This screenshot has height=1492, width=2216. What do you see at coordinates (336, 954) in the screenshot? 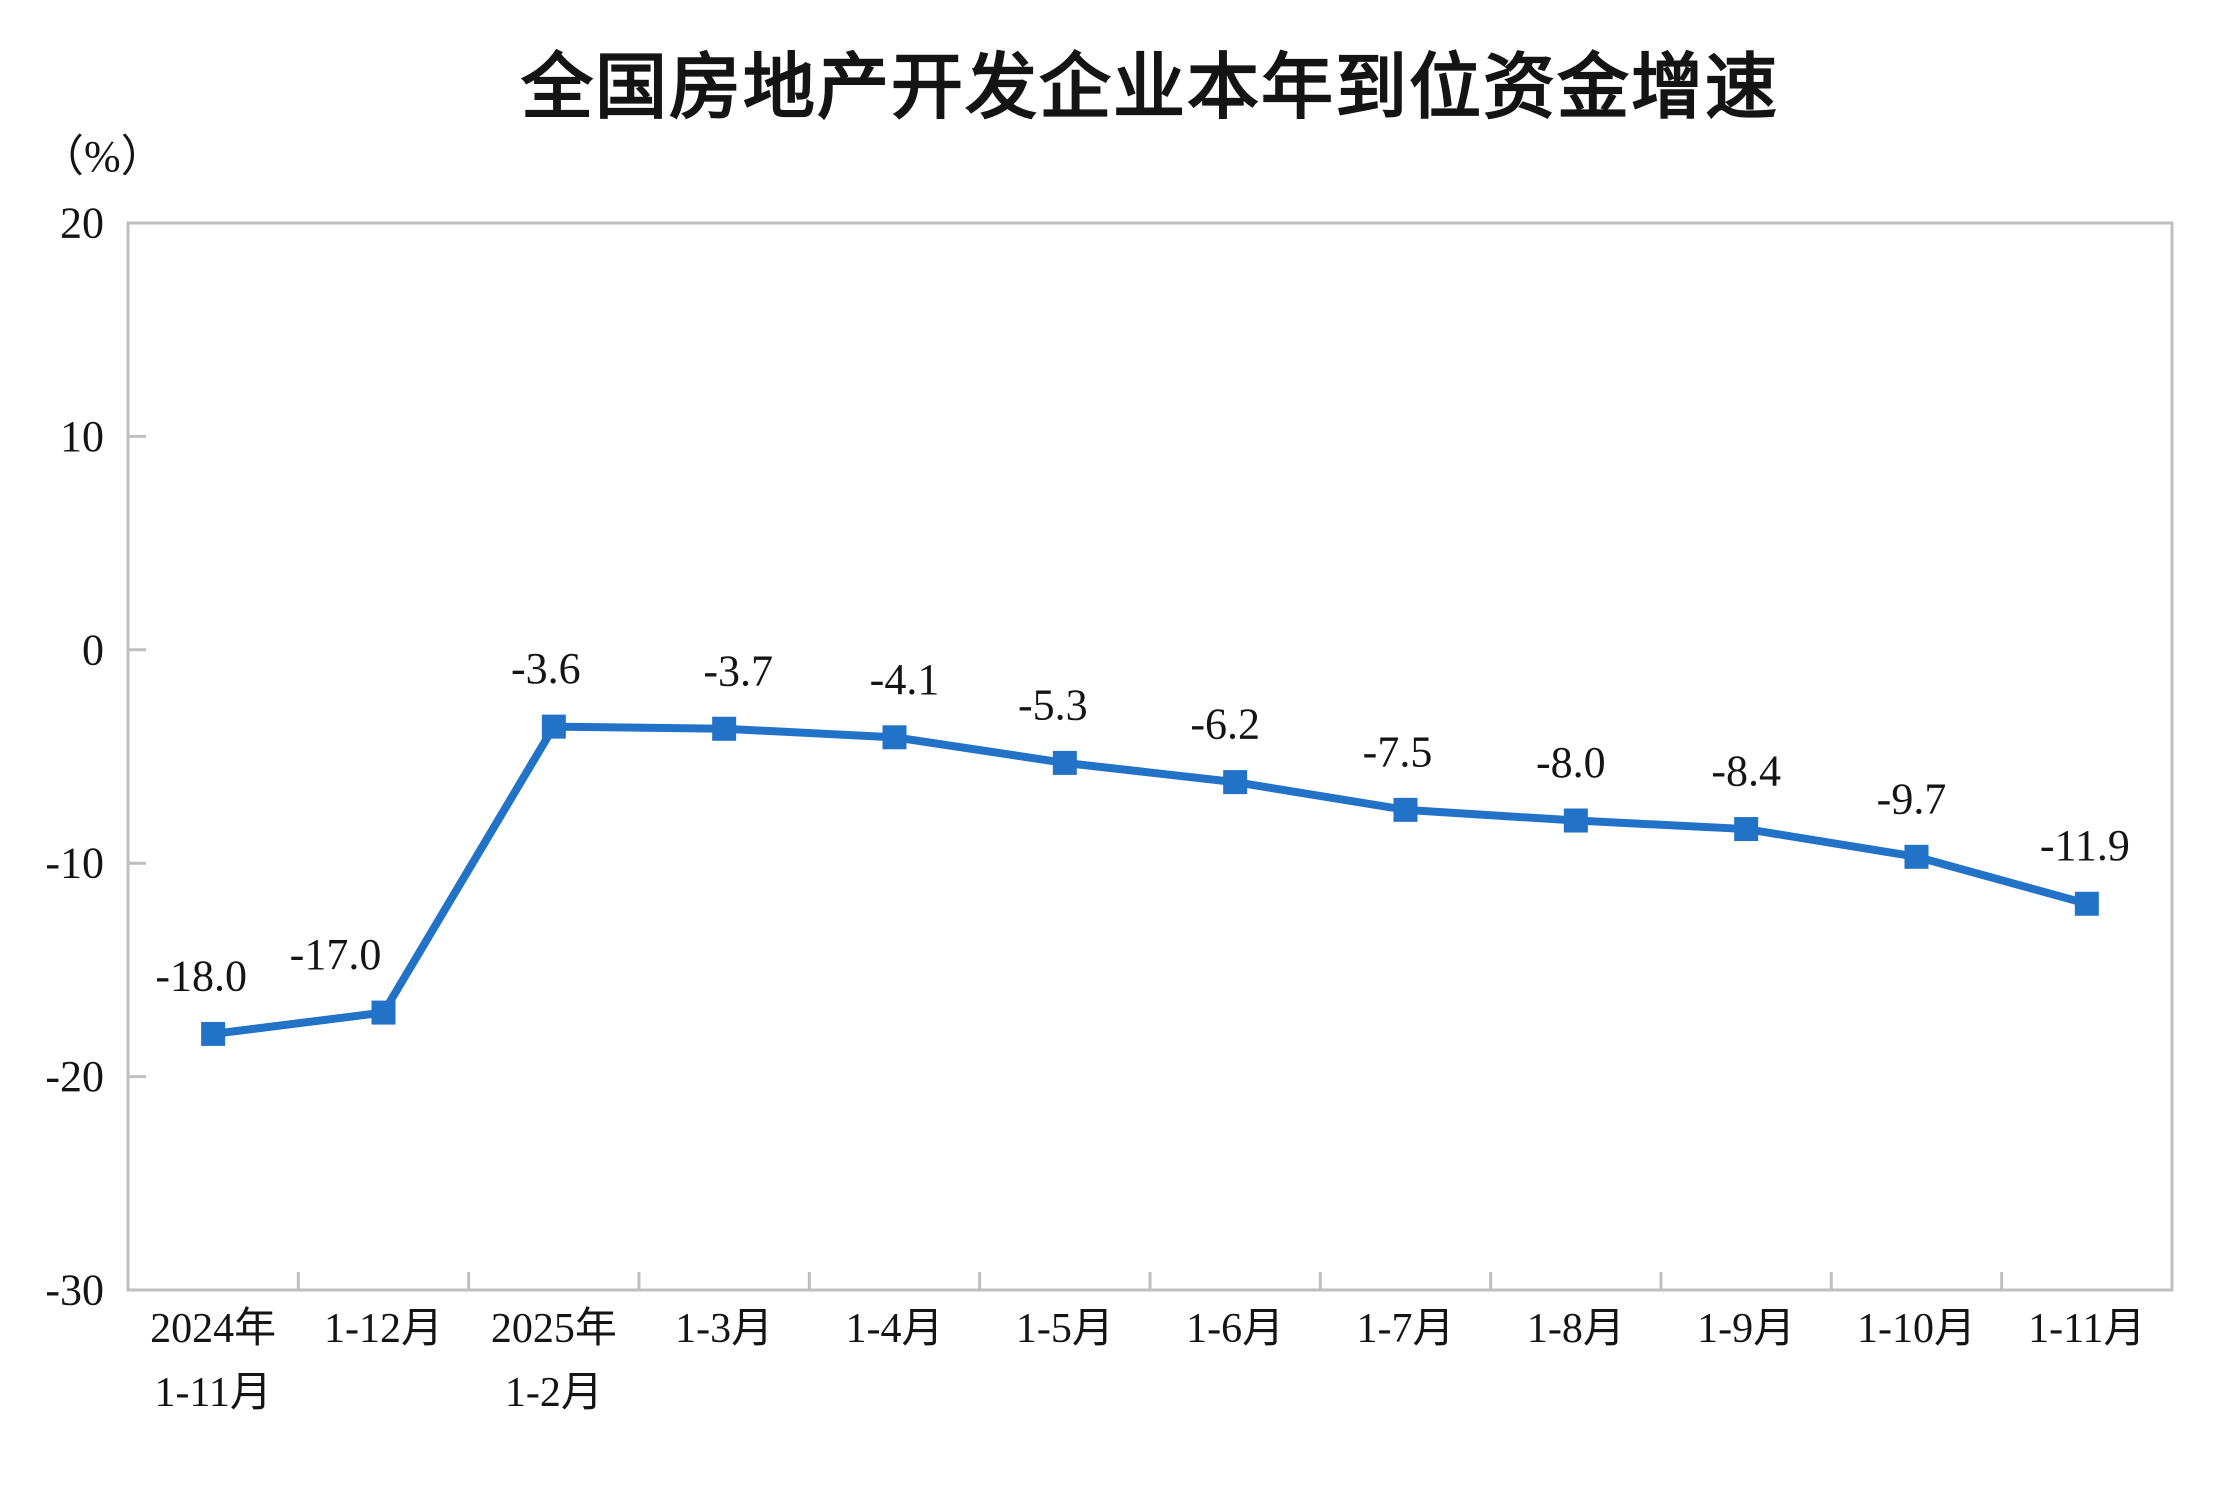
I see `data-point-label: -17.0` at bounding box center [336, 954].